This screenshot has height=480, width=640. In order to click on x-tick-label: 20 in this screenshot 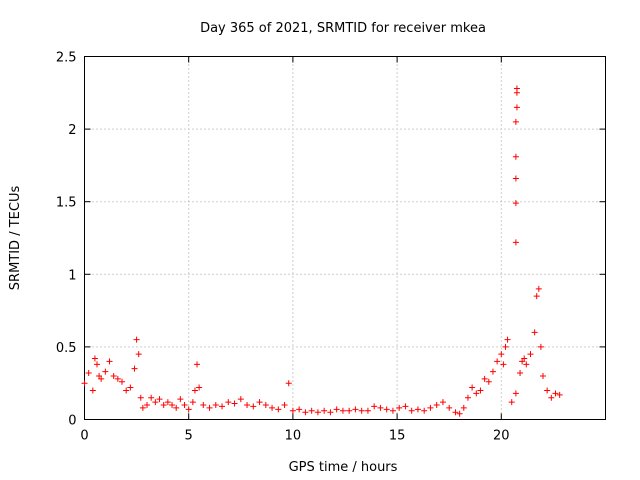, I will do `click(501, 436)`.